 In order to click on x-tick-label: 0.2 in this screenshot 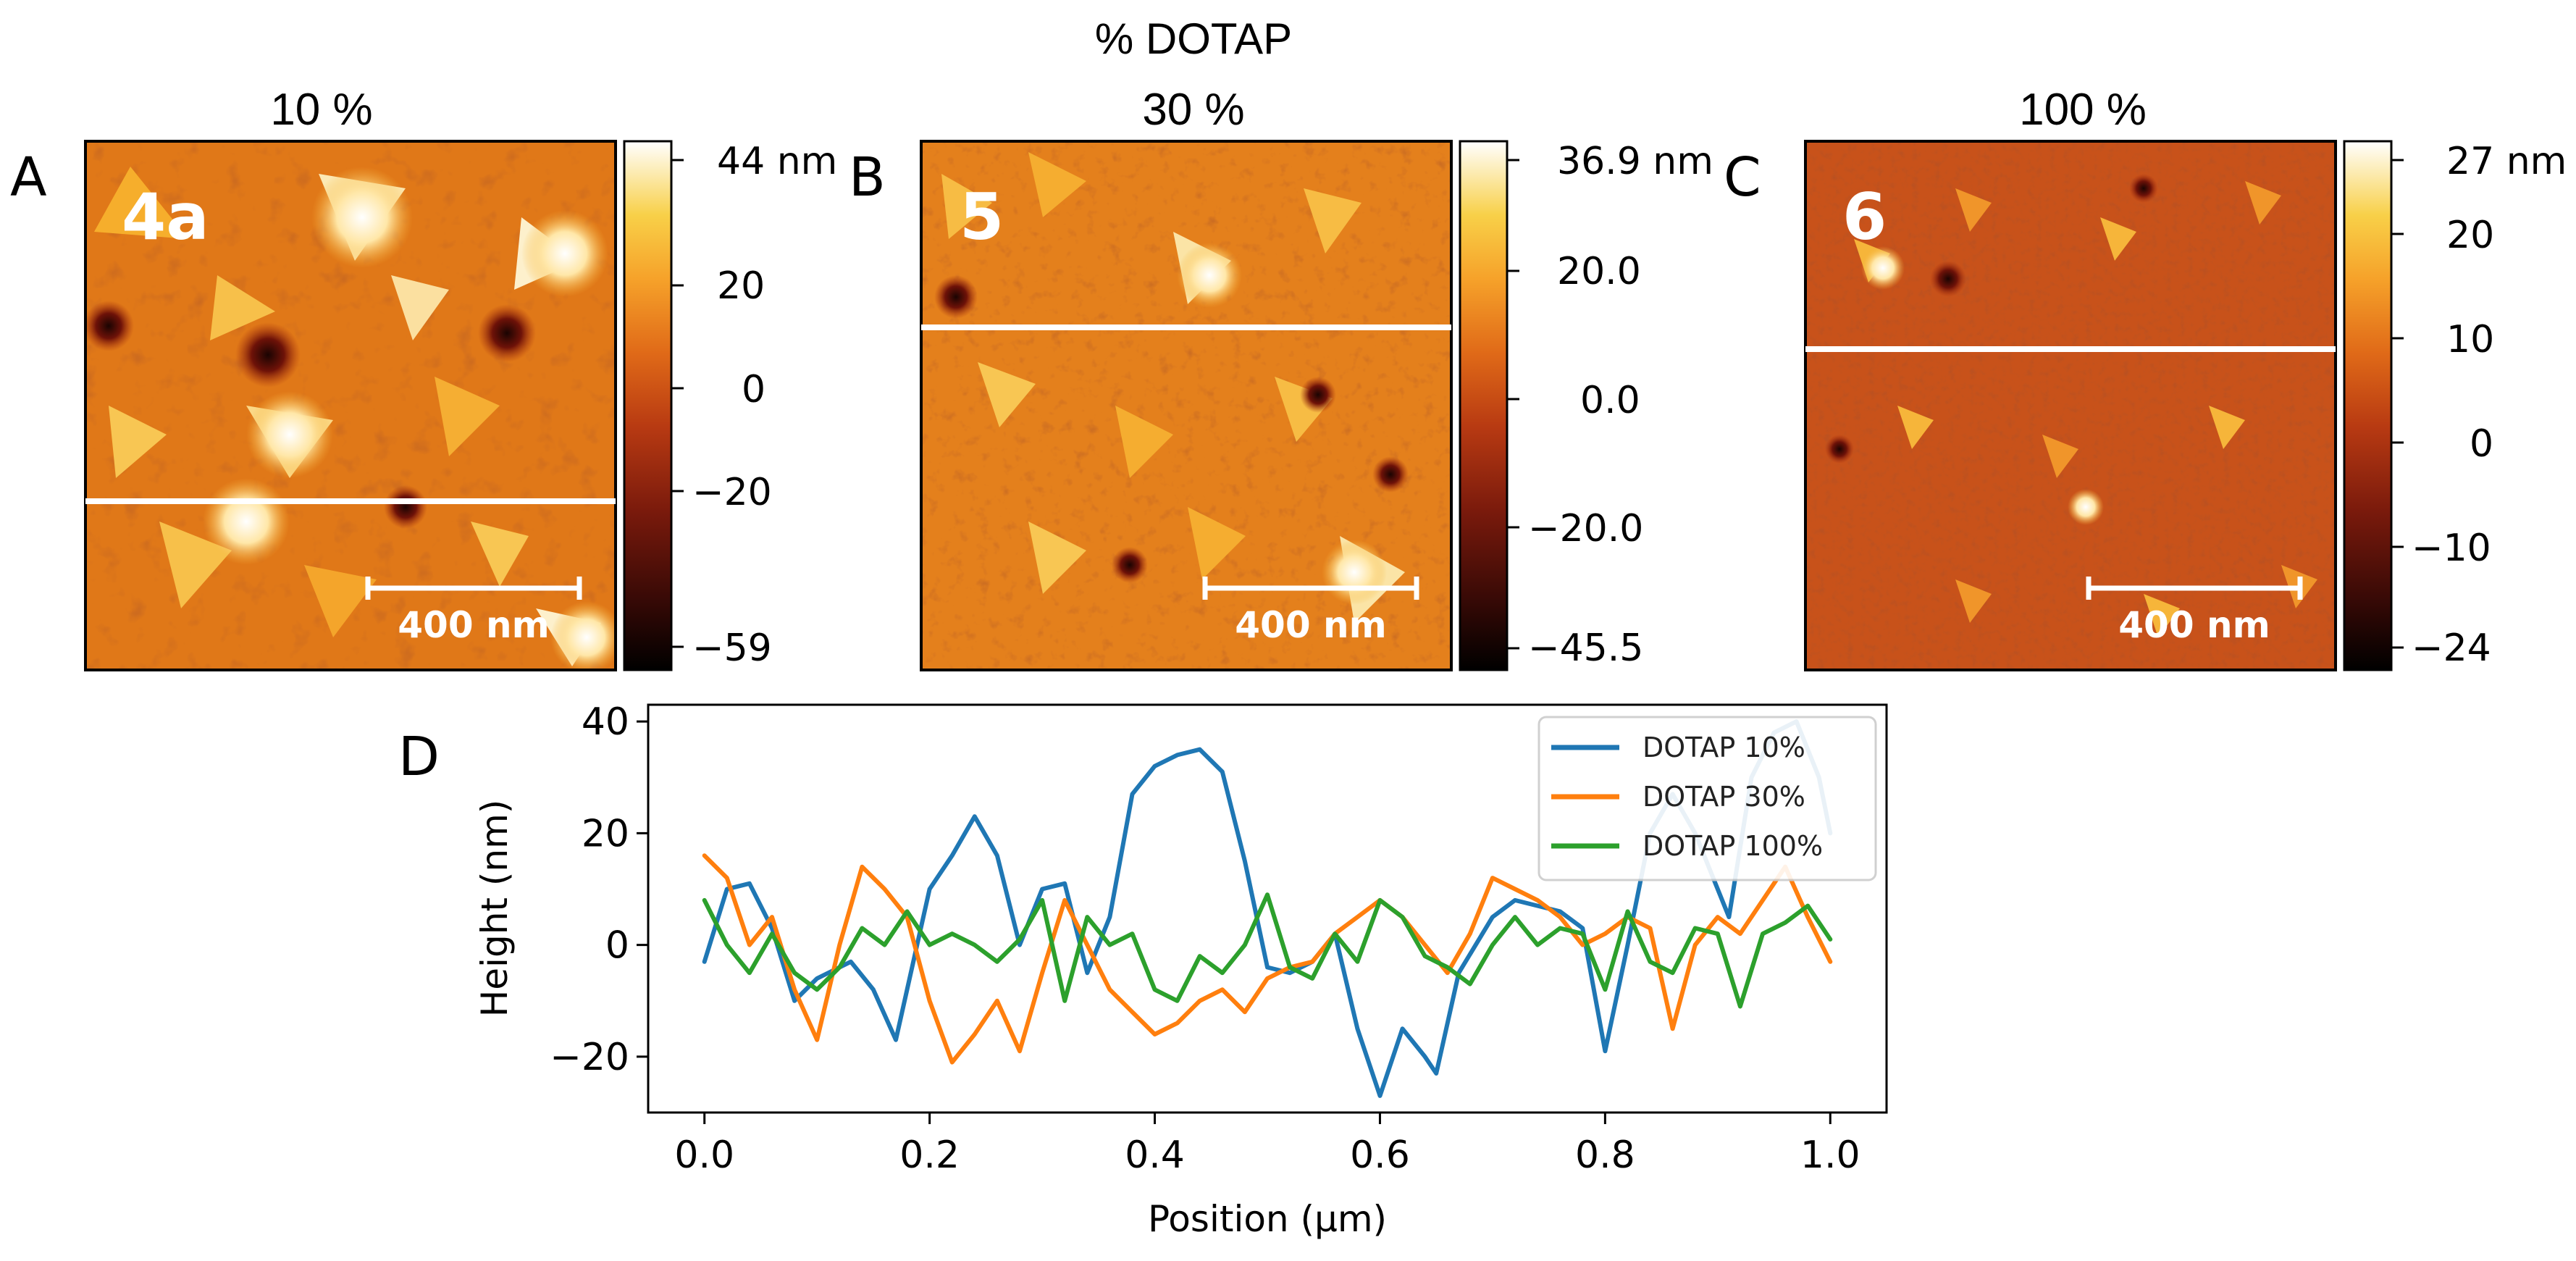, I will do `click(929, 1155)`.